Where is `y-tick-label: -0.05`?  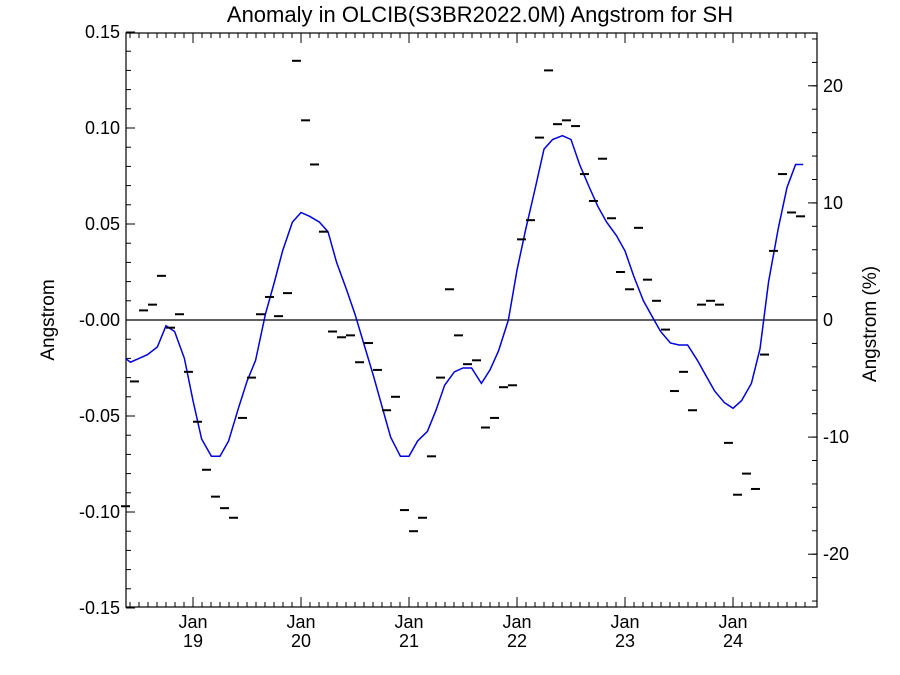
y-tick-label: -0.05 is located at coordinates (99, 416).